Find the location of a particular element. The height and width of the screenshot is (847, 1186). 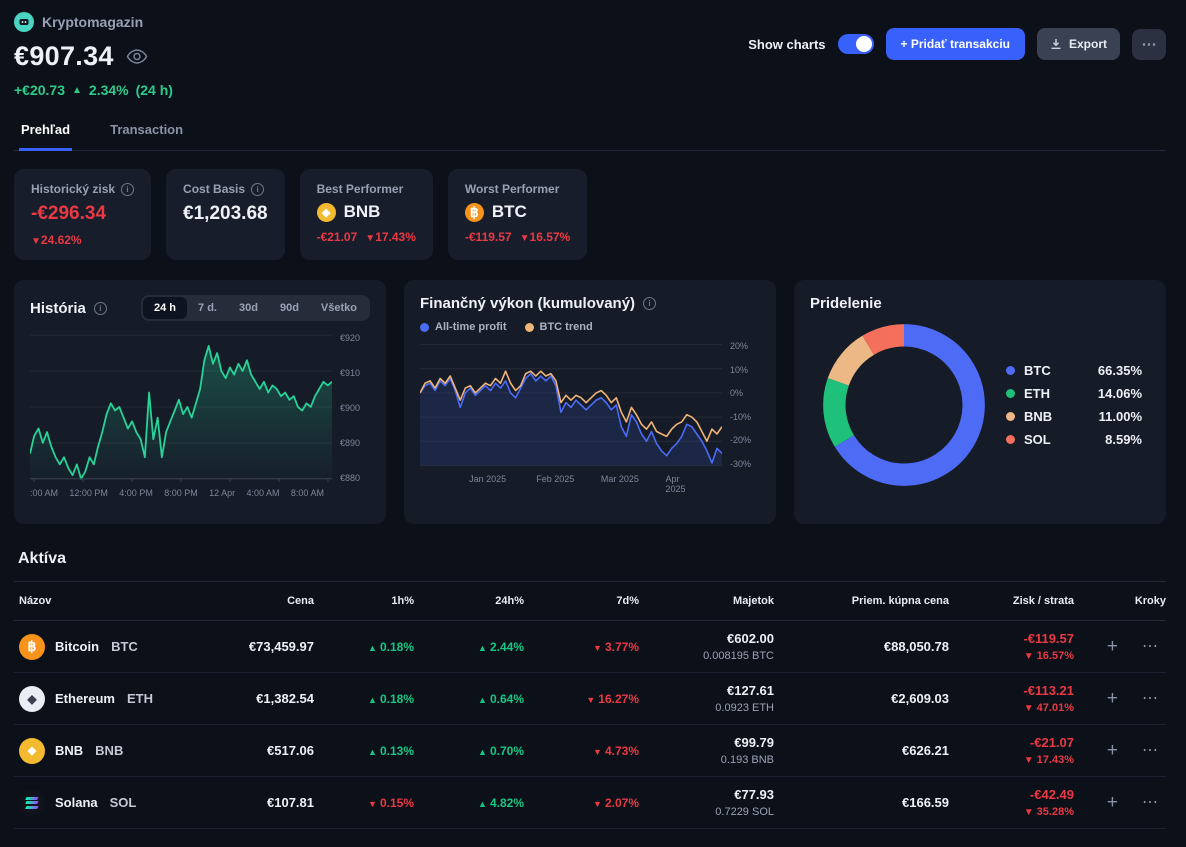

avg-buy-price: €2,609.03 is located at coordinates (920, 698).